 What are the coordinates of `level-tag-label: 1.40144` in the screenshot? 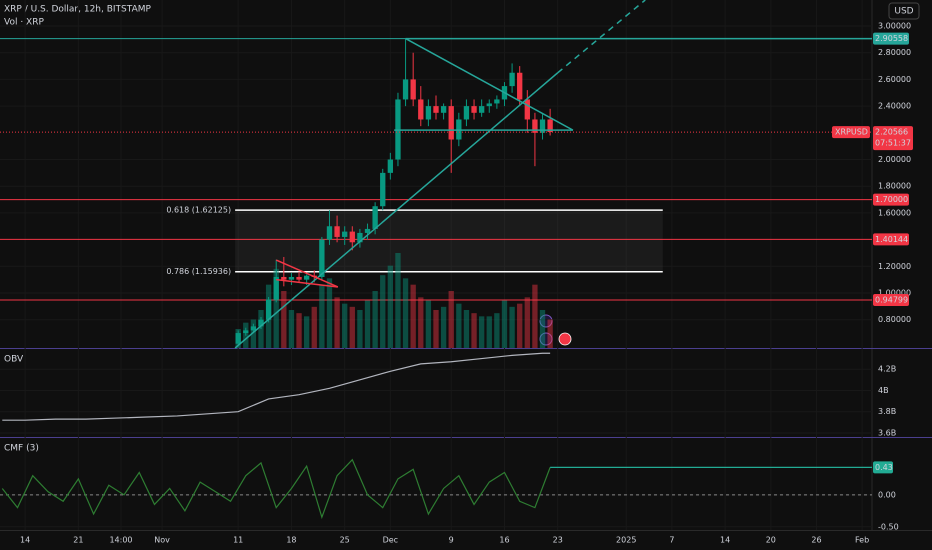 It's located at (891, 239).